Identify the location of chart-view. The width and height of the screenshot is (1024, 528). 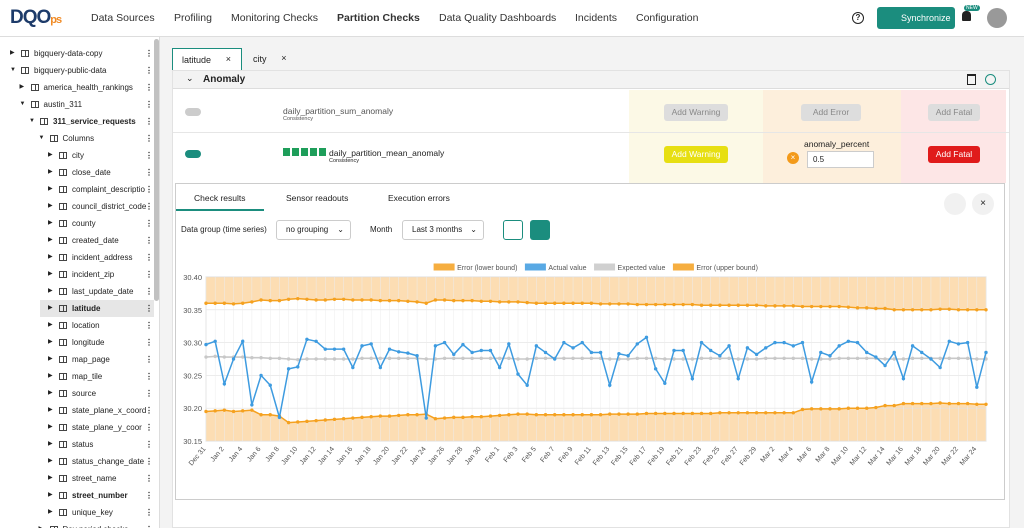
(540, 230).